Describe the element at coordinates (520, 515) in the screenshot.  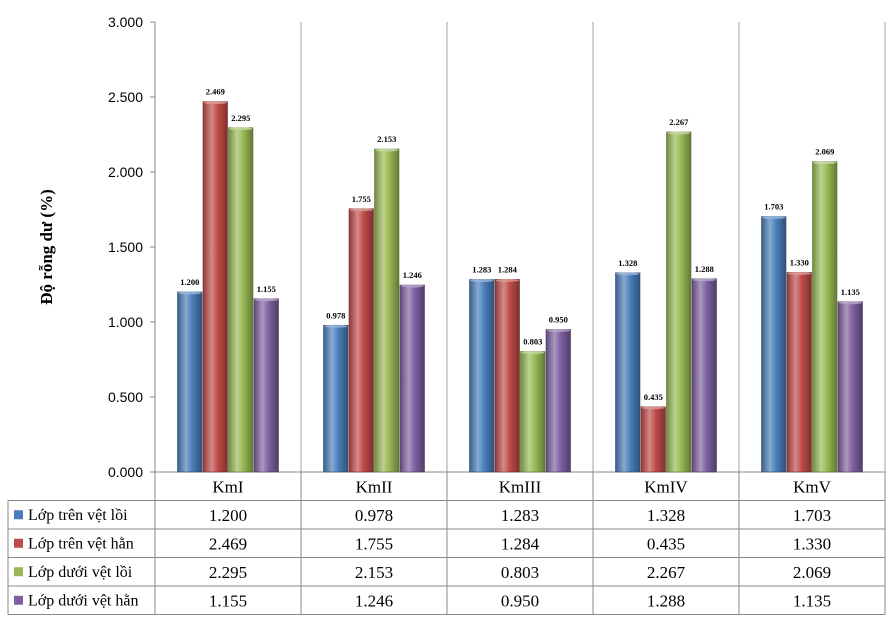
I see `table-cell: 1.283` at that location.